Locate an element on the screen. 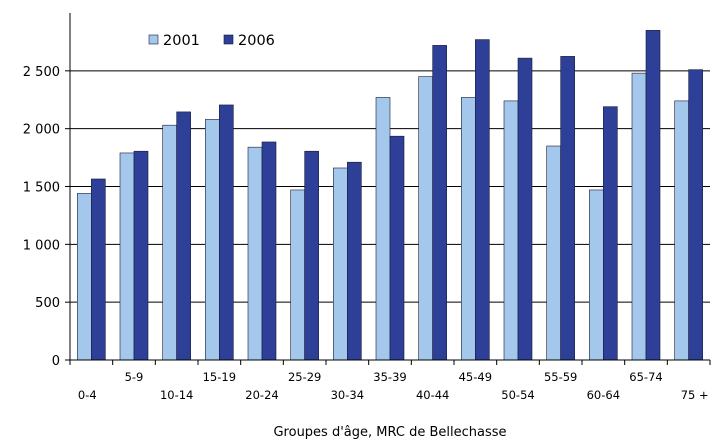 The width and height of the screenshot is (715, 444). x-tick-label: 5-9 is located at coordinates (134, 377).